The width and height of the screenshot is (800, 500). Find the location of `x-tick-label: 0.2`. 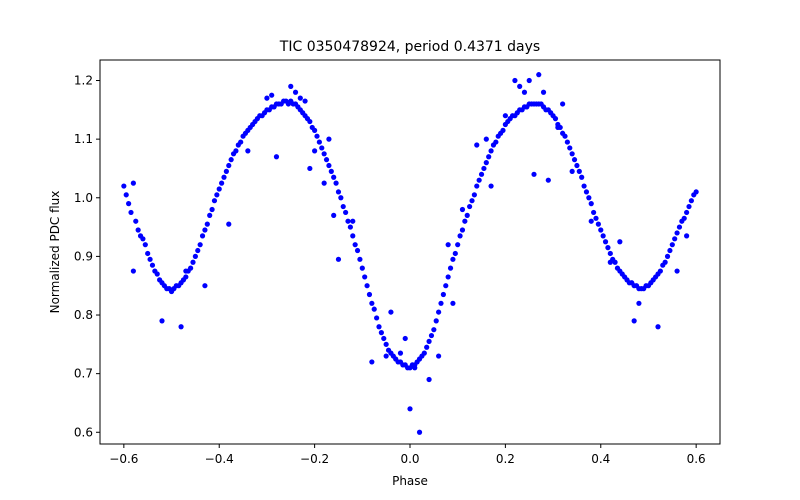

x-tick-label: 0.2 is located at coordinates (505, 459).